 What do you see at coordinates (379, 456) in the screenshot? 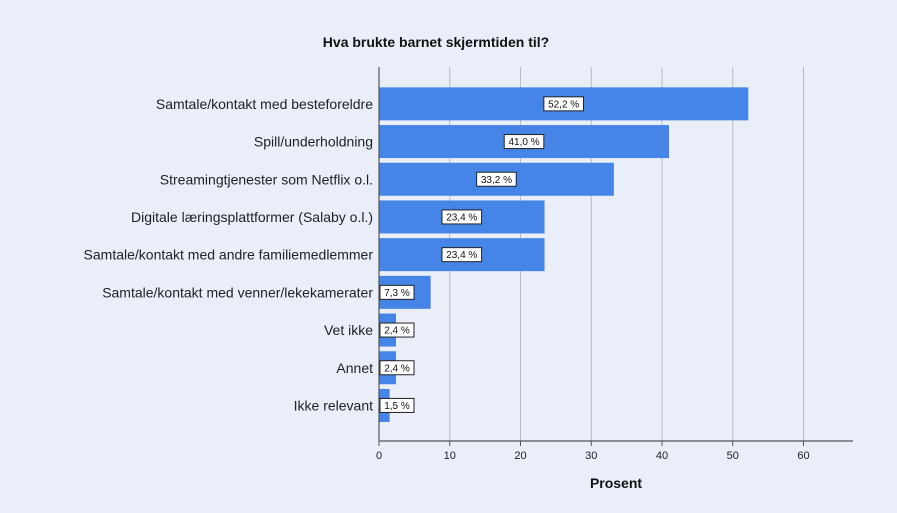
I see `x-tick-label: 0` at bounding box center [379, 456].